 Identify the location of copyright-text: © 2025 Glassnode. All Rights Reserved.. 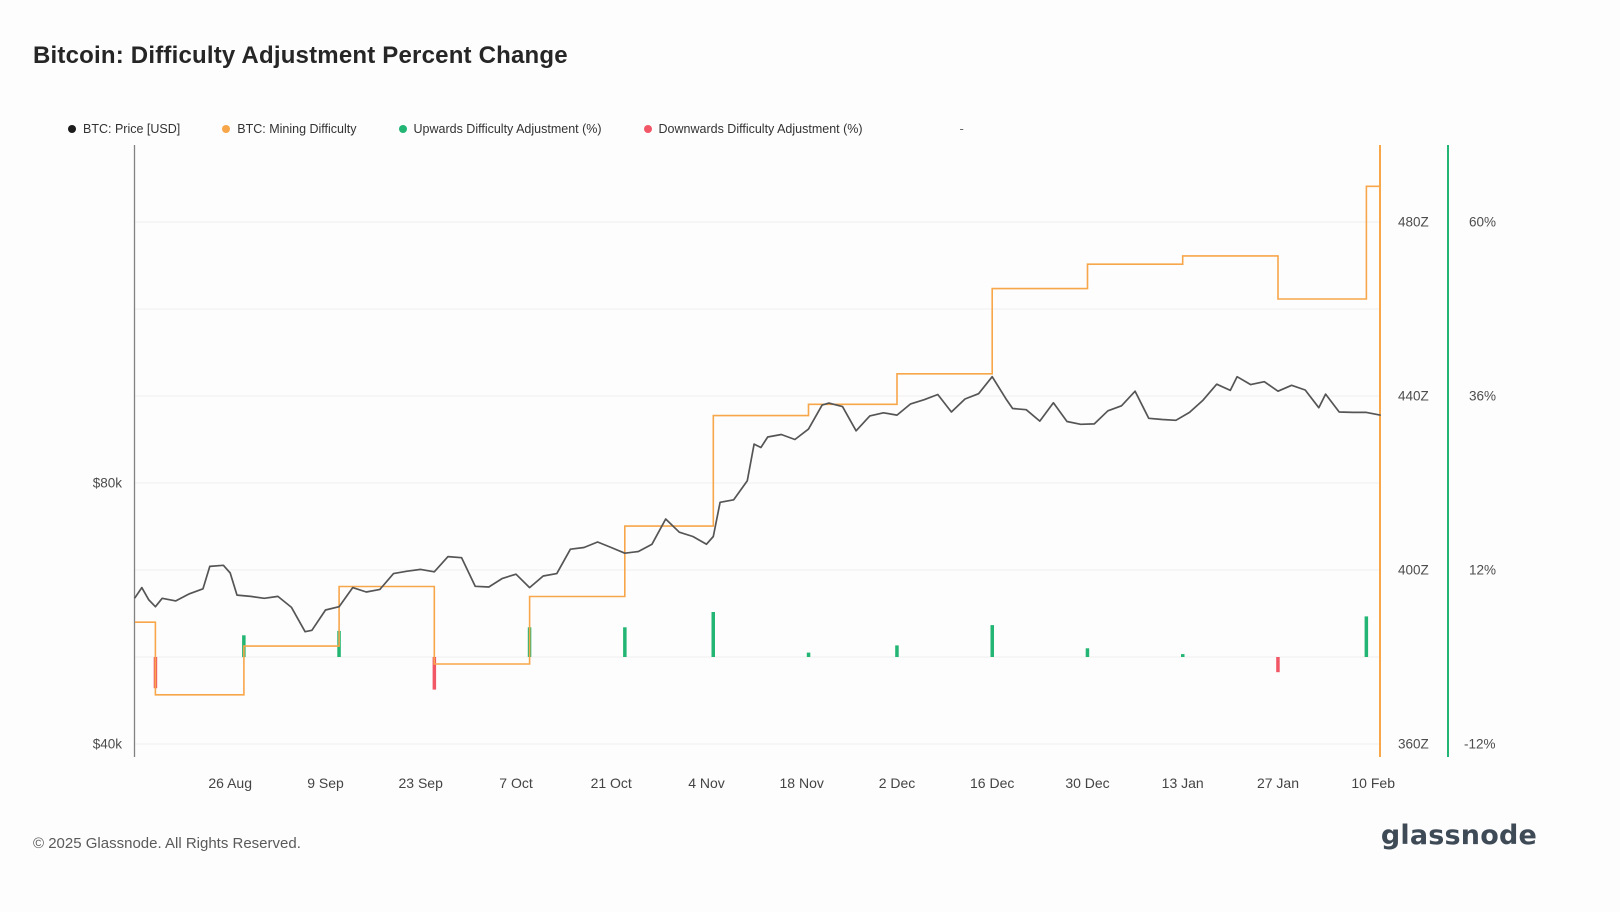
(167, 843).